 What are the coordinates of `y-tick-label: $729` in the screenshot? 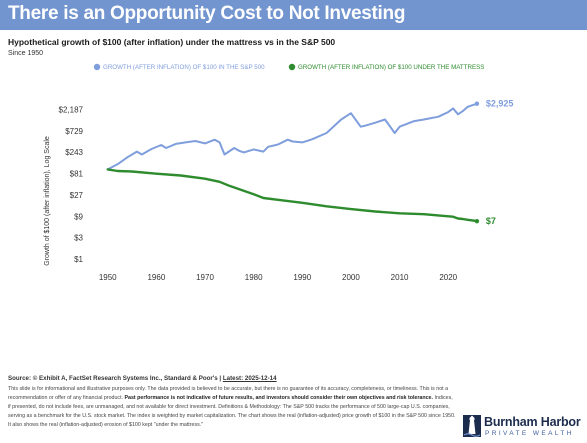 It's located at (74, 131).